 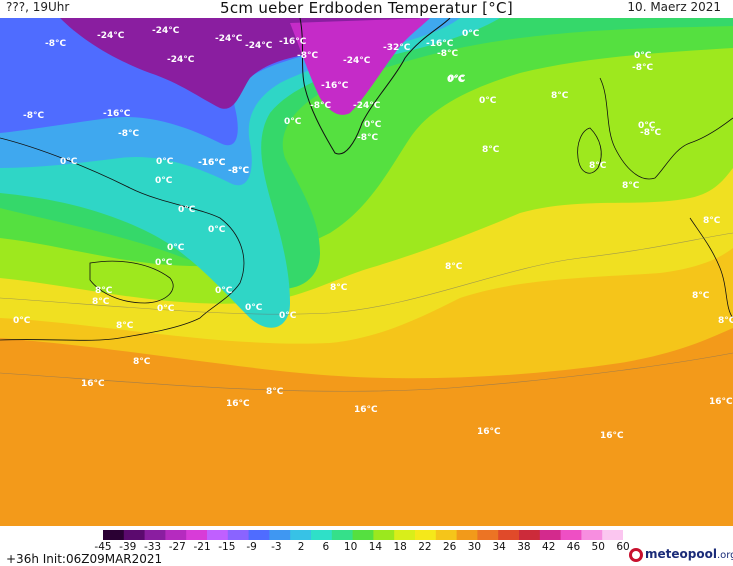 What do you see at coordinates (573, 547) in the screenshot?
I see `colorbar-tick-label: 46` at bounding box center [573, 547].